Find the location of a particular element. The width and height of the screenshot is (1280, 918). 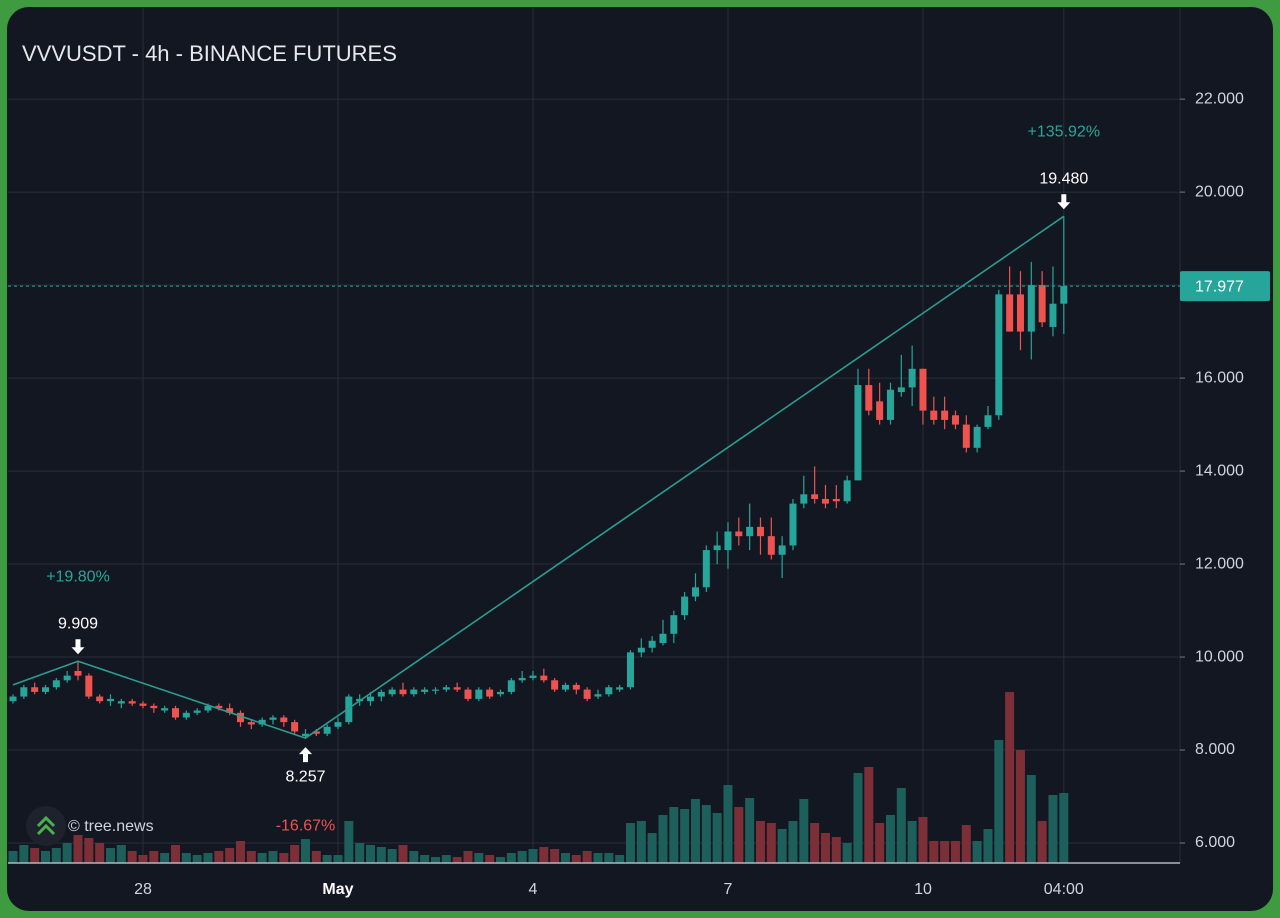

logo-icon is located at coordinates (46, 825).